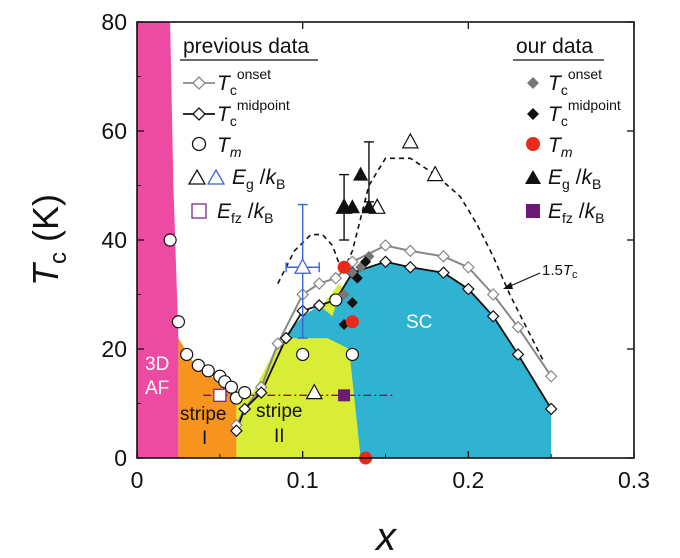  What do you see at coordinates (302, 265) in the screenshot?
I see `marker-triangle-open-blue` at bounding box center [302, 265].